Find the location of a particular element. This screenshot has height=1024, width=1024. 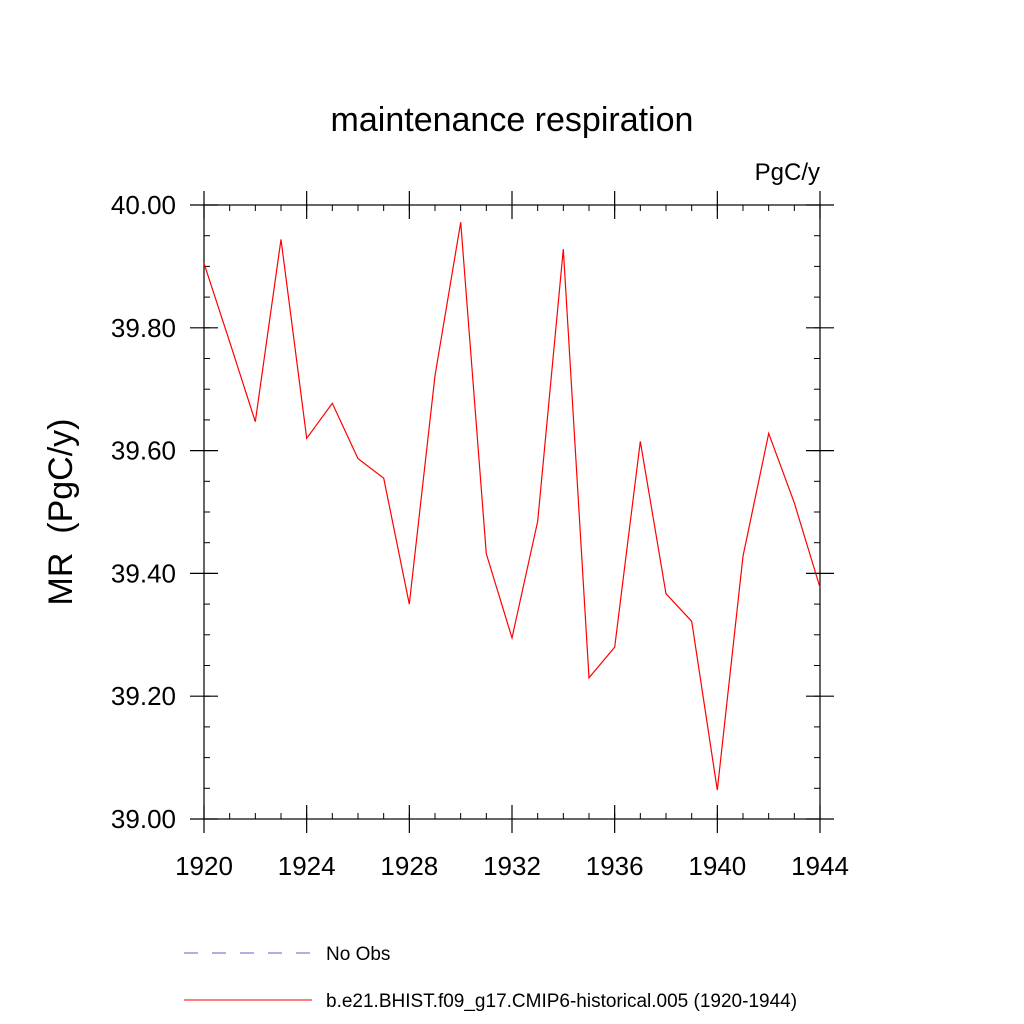

x-tick-label: 1932 is located at coordinates (512, 866).